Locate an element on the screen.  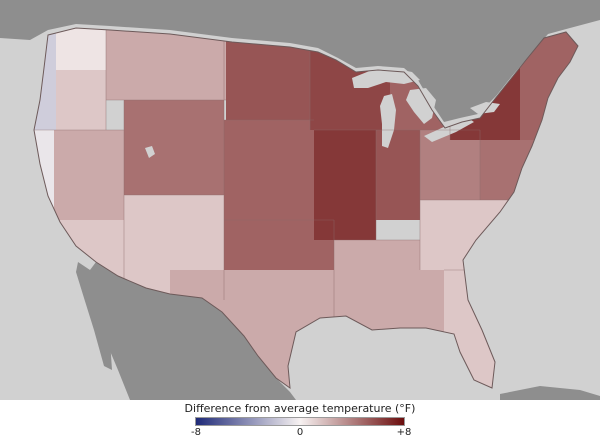
great-salt-lake is located at coordinates (150, 152).